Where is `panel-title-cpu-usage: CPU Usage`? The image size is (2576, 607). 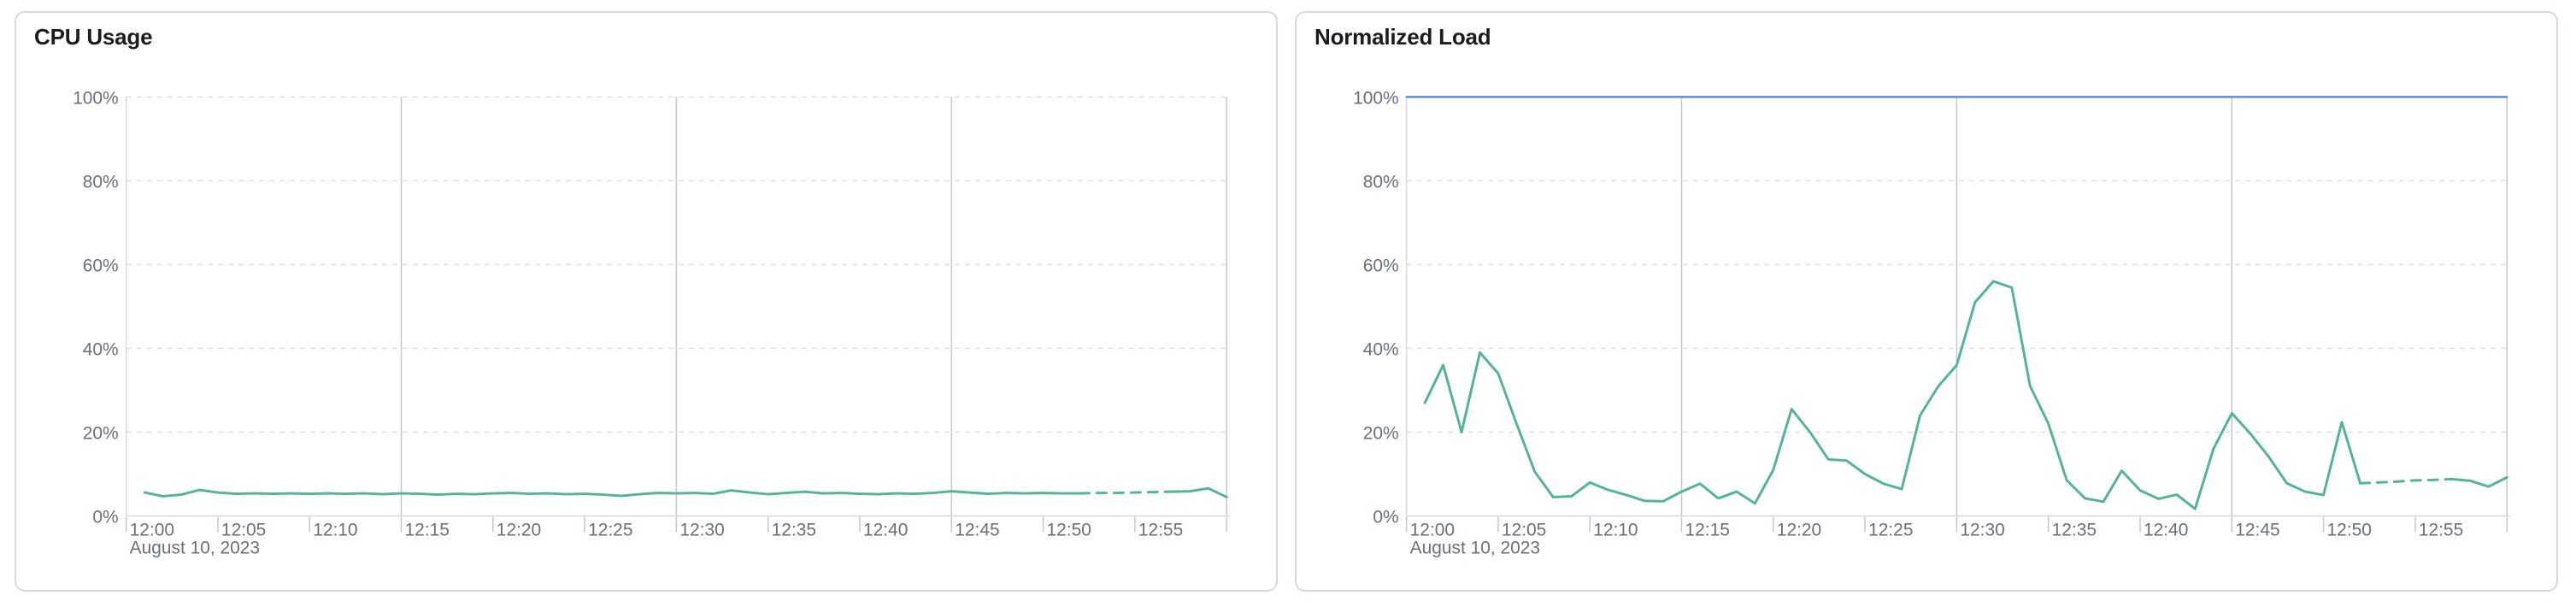 panel-title-cpu-usage: CPU Usage is located at coordinates (93, 37).